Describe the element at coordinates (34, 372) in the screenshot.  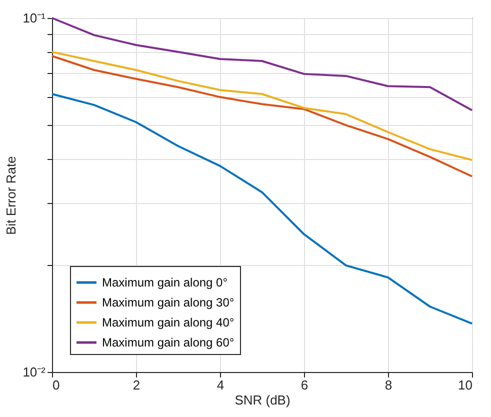
I see `y-tick-label: 10⁻²` at that location.